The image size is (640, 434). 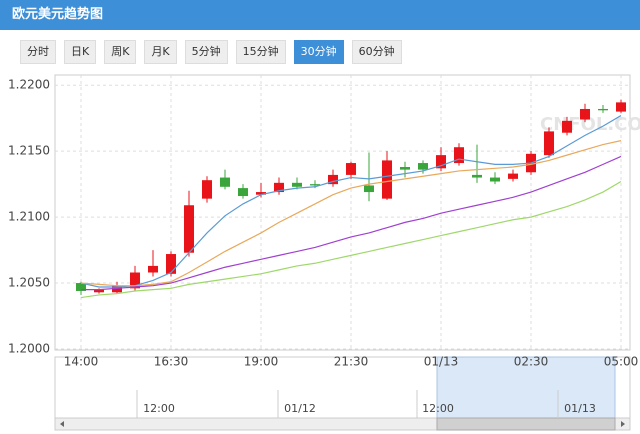 I want to click on y-tick-label: 1.2200, so click(x=29, y=85).